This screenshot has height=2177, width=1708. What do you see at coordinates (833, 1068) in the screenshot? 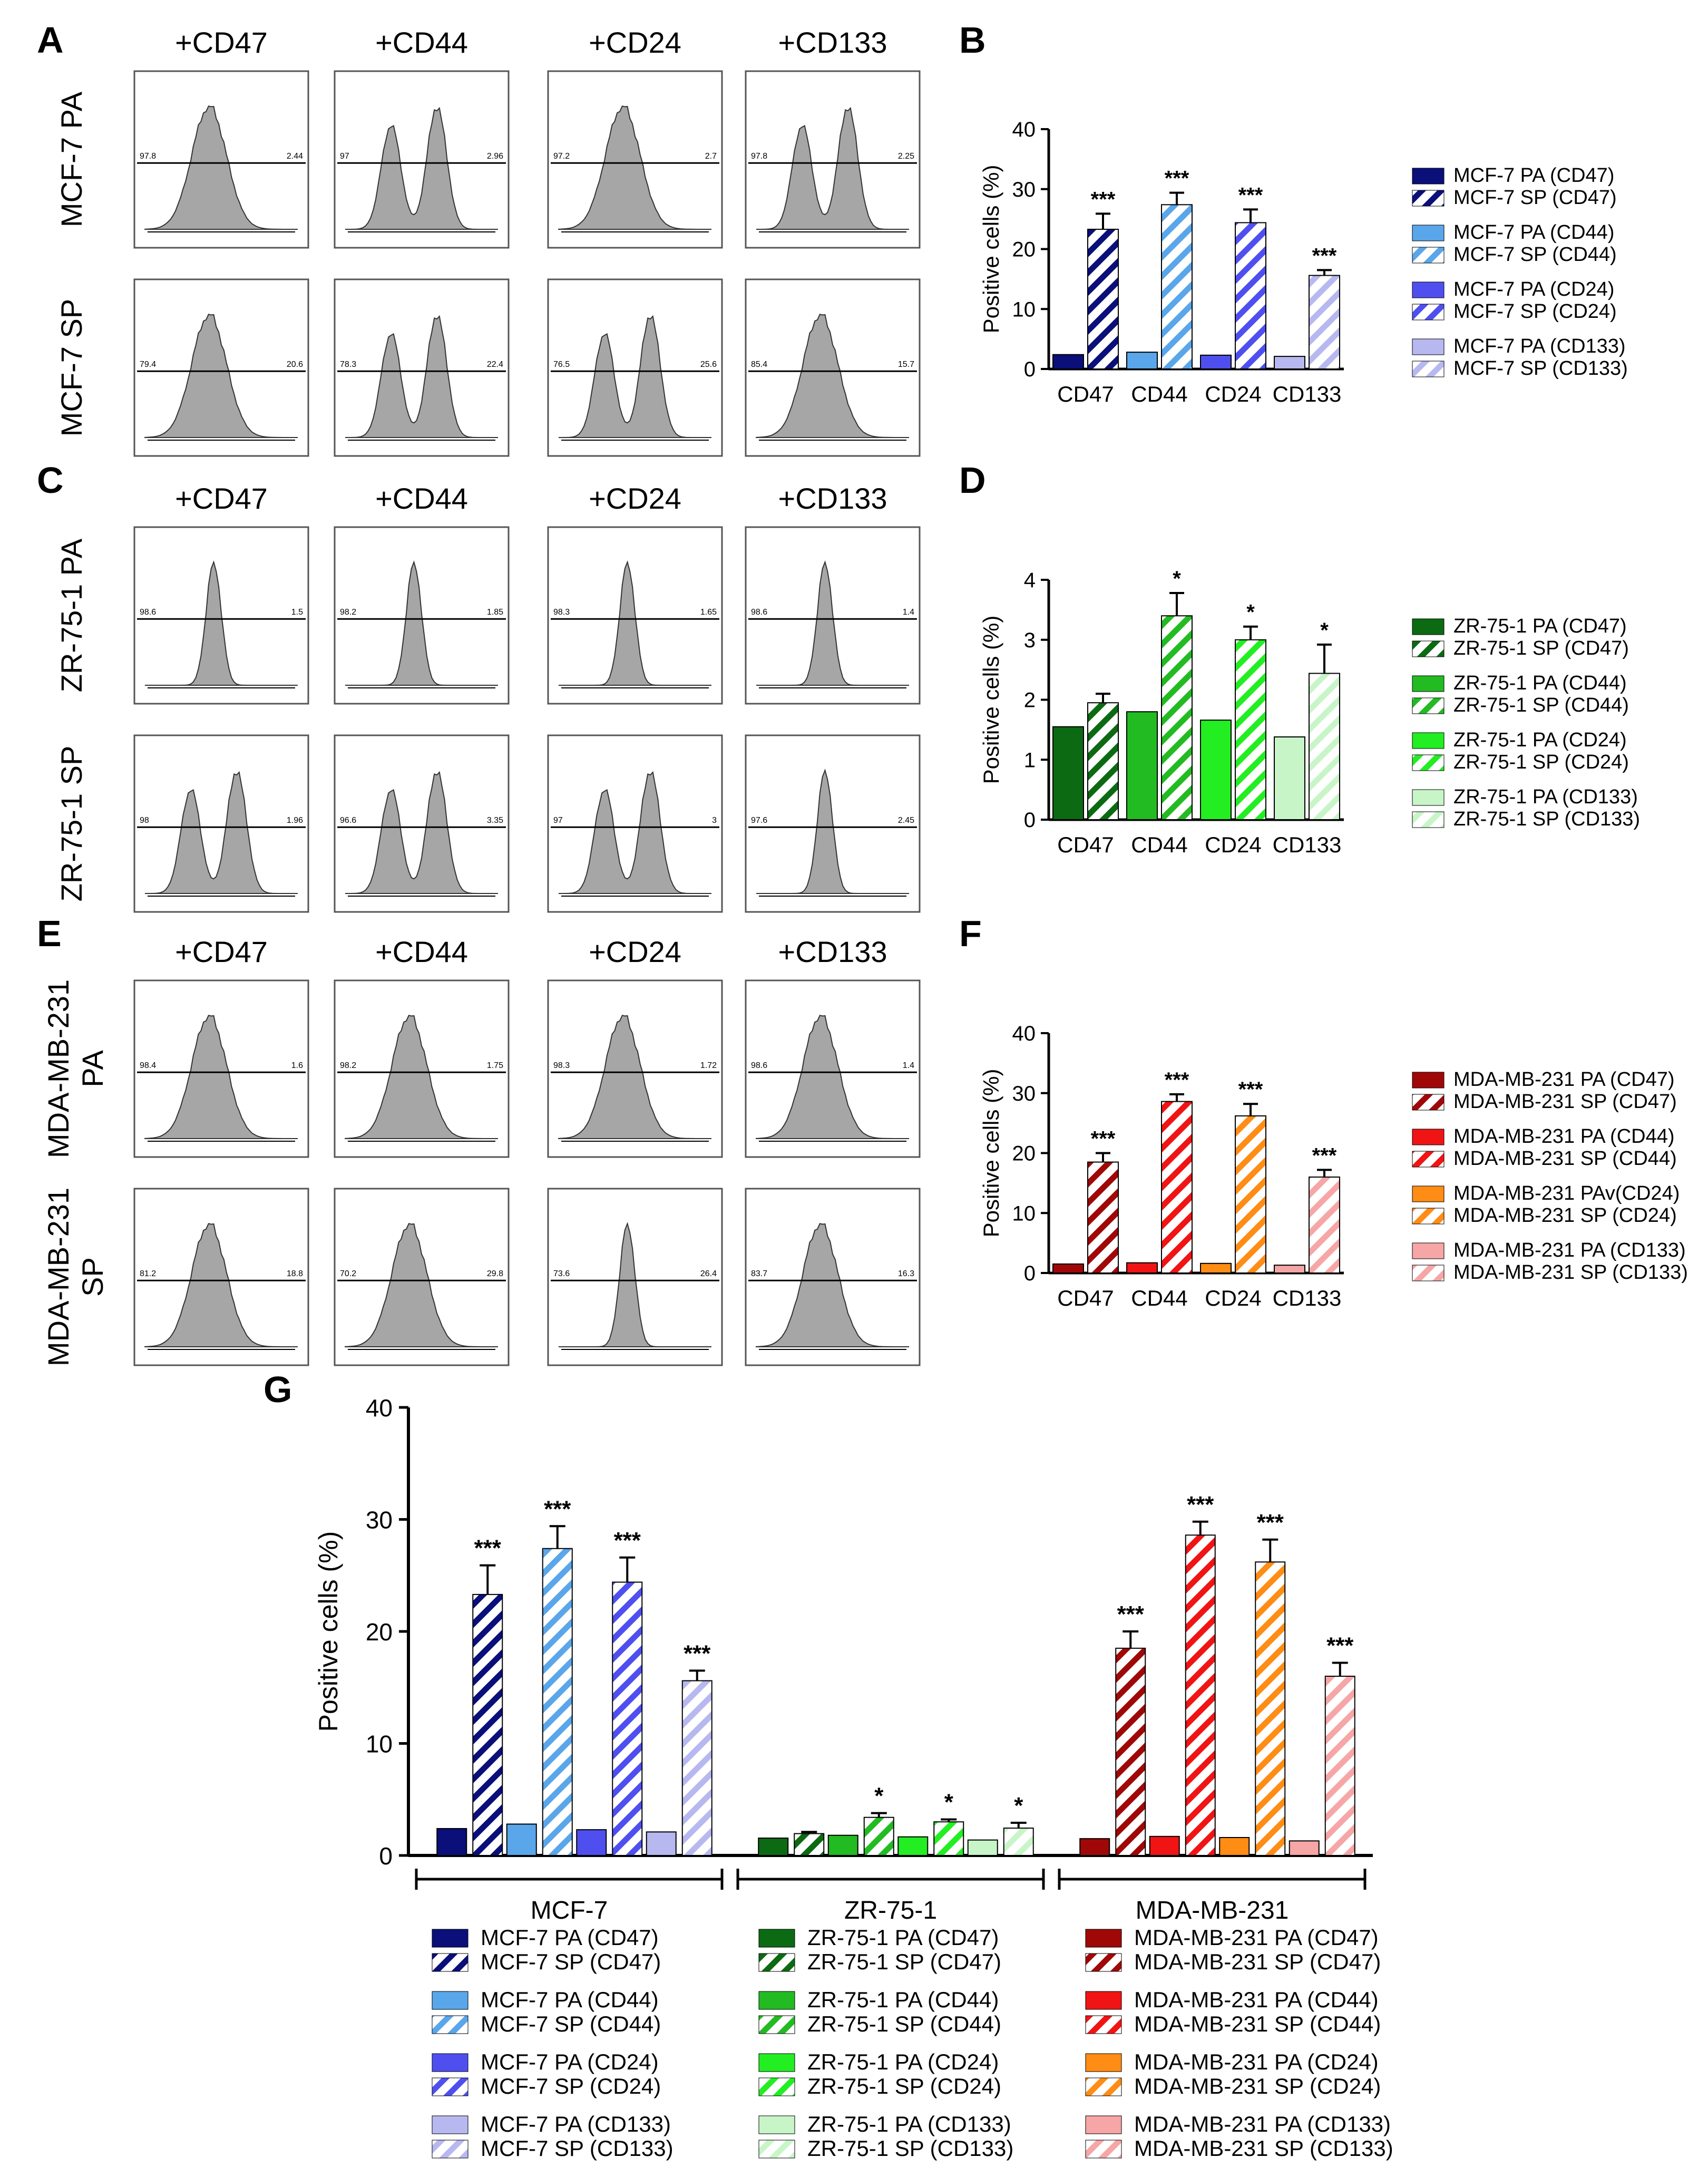
I see `histogram-panel: 98.6 1.4` at bounding box center [833, 1068].